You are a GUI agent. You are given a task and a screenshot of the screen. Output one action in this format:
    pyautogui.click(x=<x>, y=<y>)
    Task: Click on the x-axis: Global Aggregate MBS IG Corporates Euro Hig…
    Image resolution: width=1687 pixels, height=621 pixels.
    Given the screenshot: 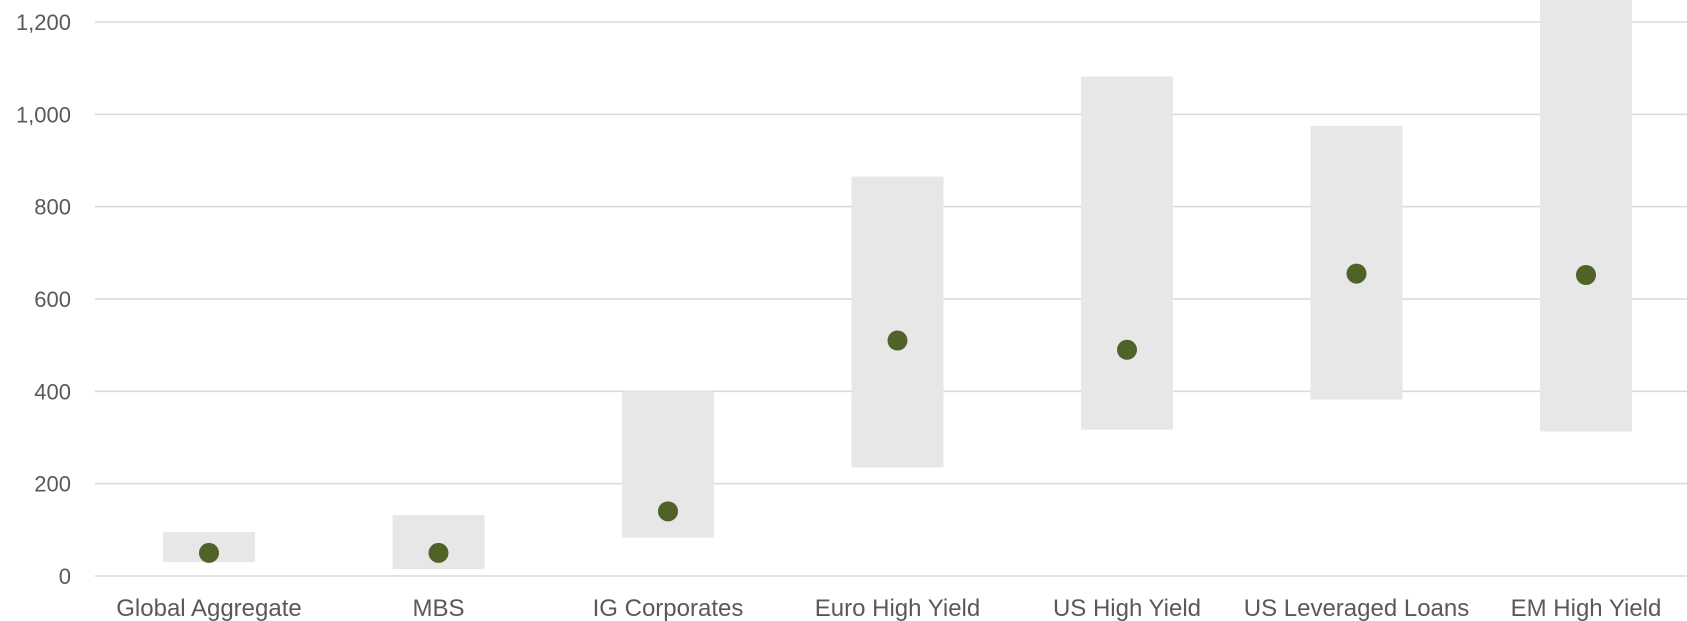 What is the action you would take?
    pyautogui.click(x=888, y=608)
    